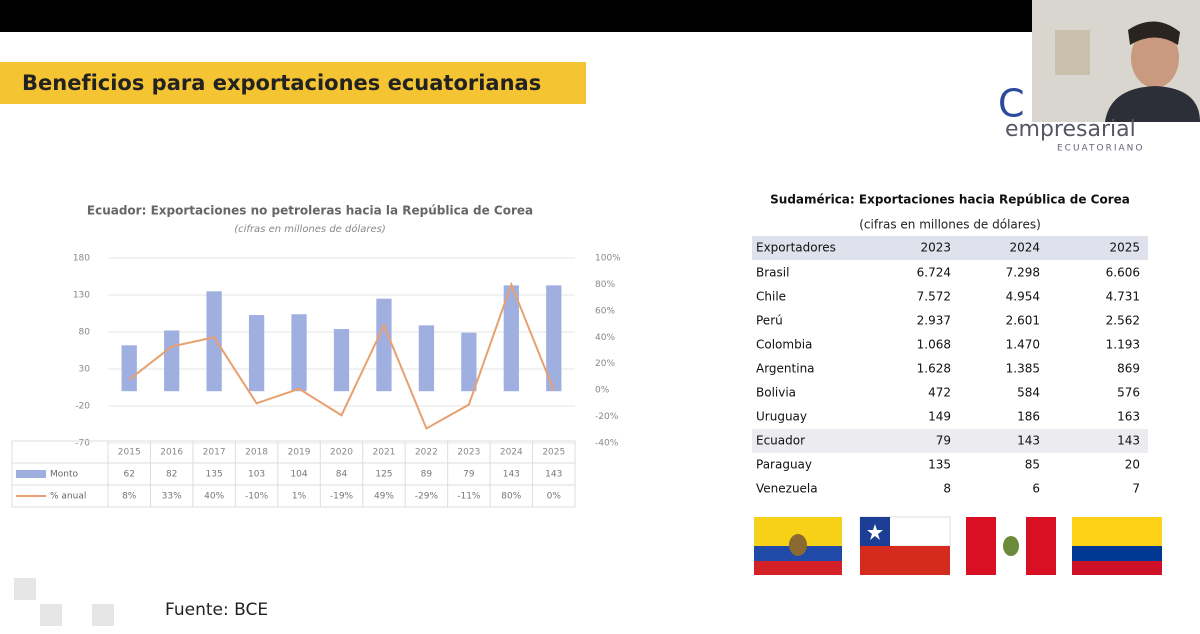 This screenshot has width=1200, height=634. Describe the element at coordinates (82, 407) in the screenshot. I see `y-tick-label: -20` at that location.